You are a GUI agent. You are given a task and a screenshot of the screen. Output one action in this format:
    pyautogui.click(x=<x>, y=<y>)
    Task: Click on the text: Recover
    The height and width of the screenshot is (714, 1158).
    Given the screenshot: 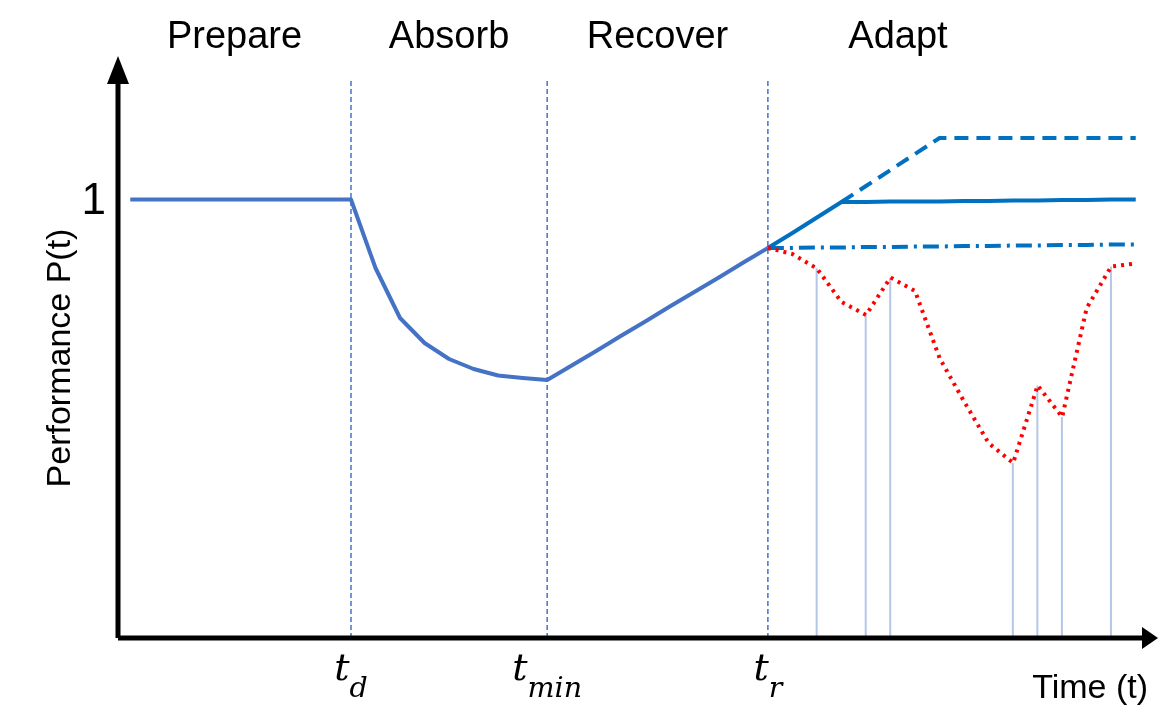 What is the action you would take?
    pyautogui.click(x=657, y=35)
    